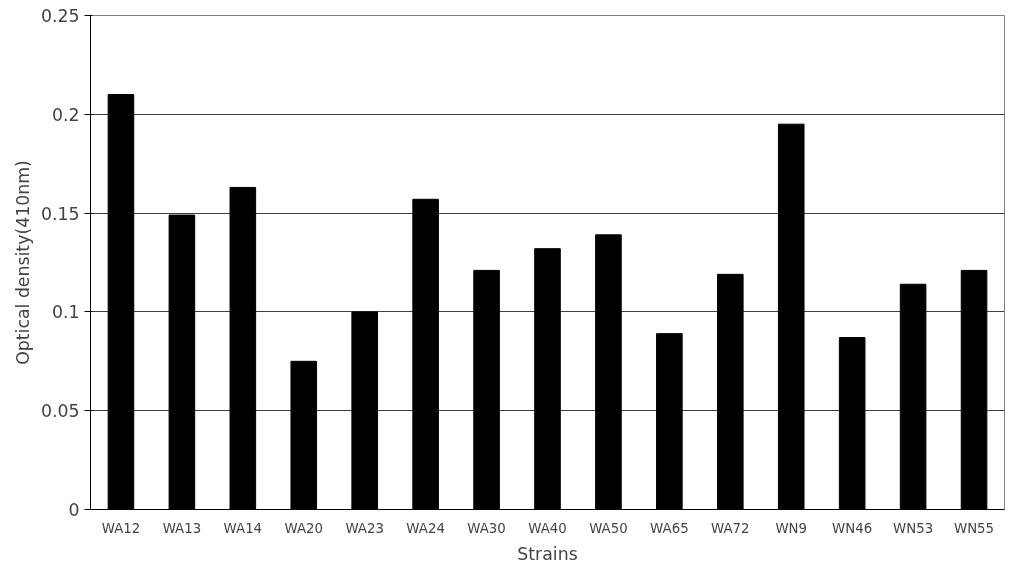 The image size is (1024, 569). I want to click on x-tick-label: WN55, so click(974, 528).